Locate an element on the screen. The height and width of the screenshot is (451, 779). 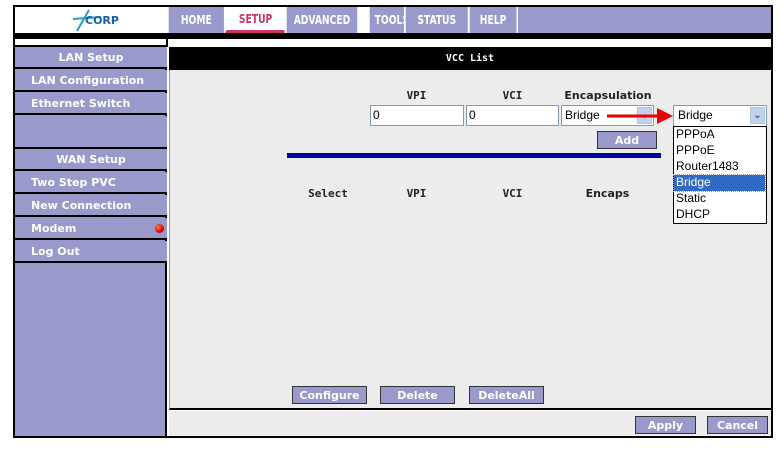
option-pppoa: PPPoA is located at coordinates (695, 134).